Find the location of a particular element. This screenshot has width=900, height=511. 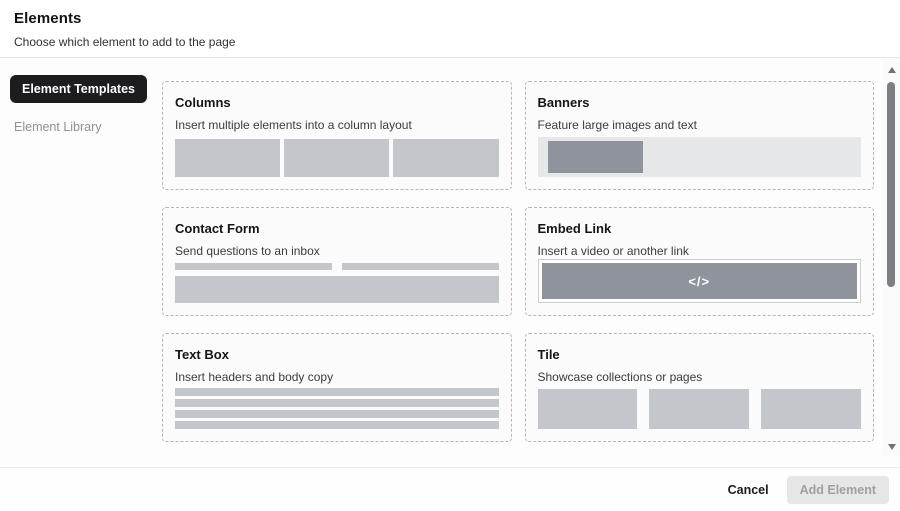

columns-preview is located at coordinates (337, 158).